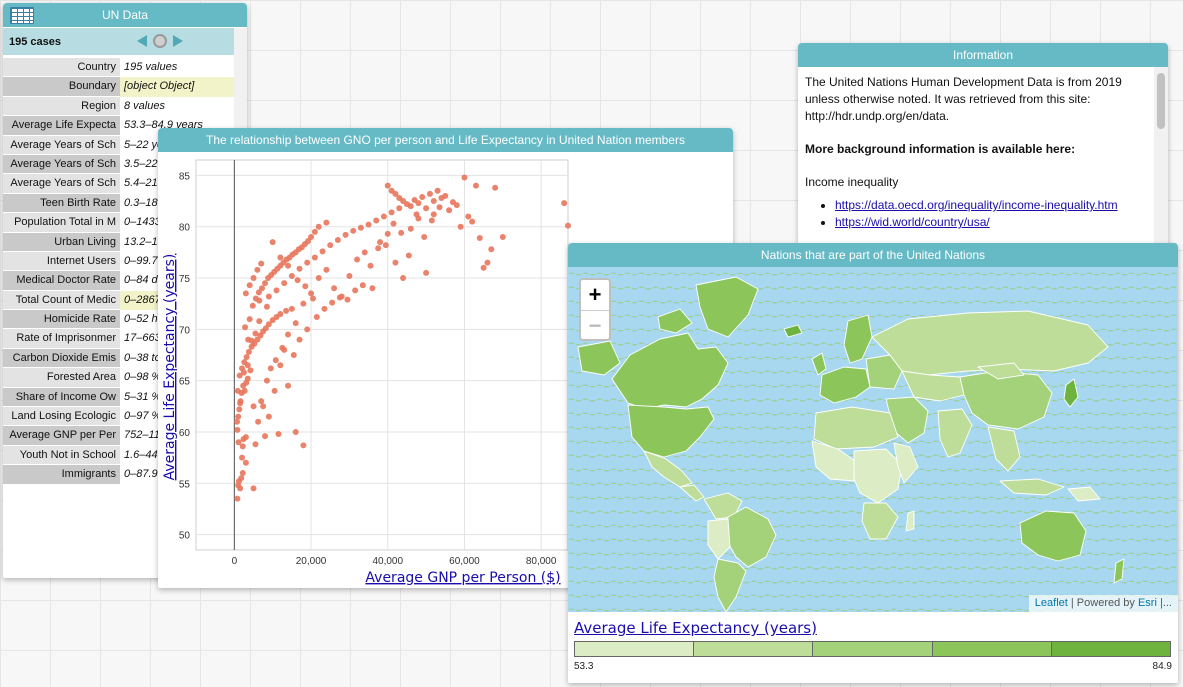 This screenshot has height=687, width=1183. I want to click on region-alaska, so click(599, 358).